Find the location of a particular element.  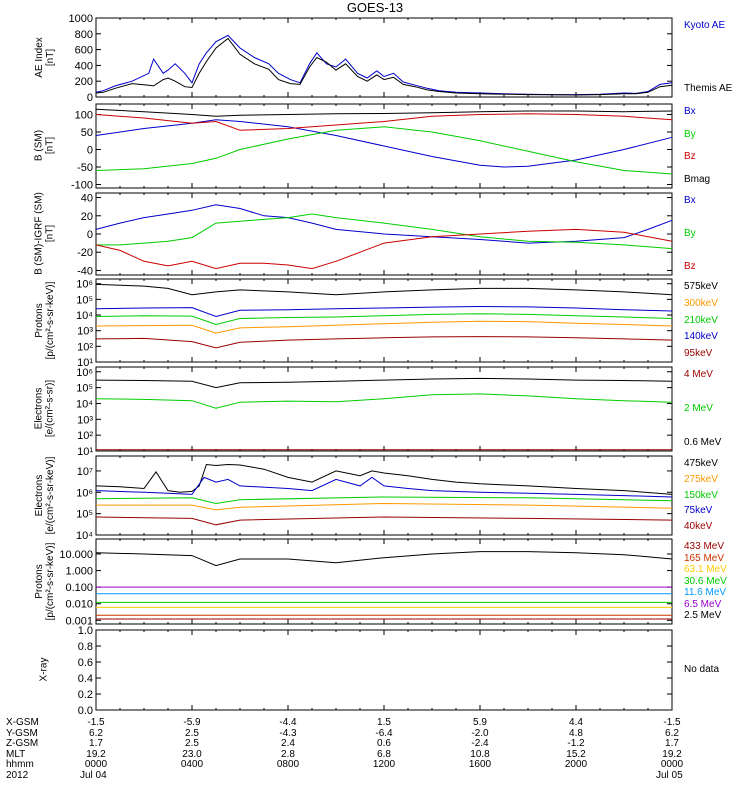

footer-value: 23.0 is located at coordinates (192, 754).